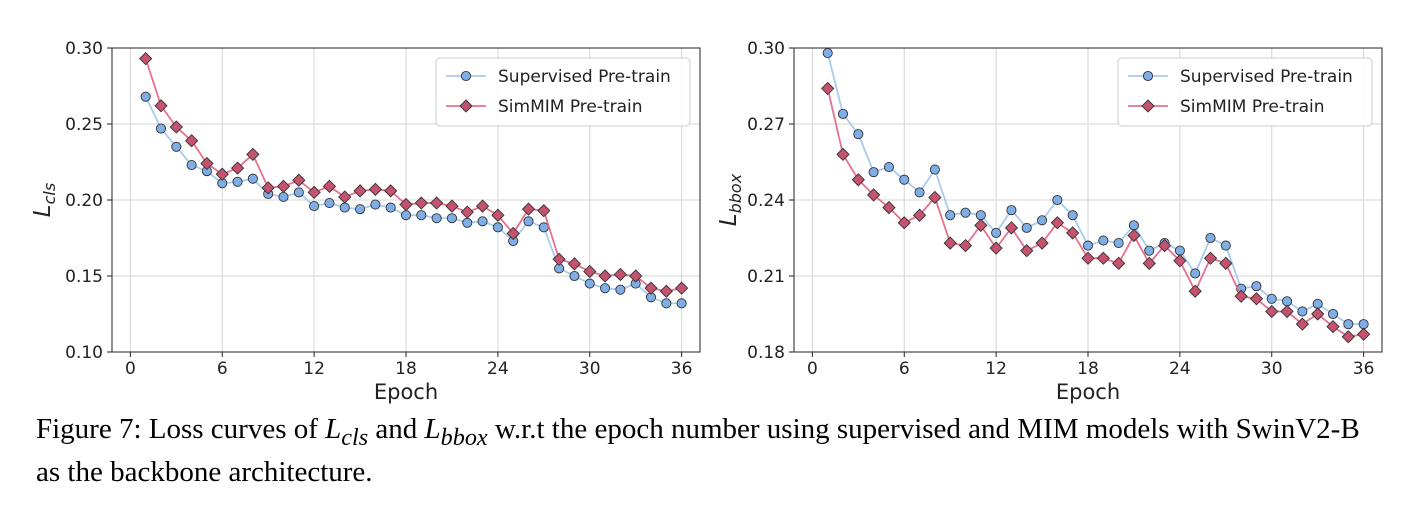 The height and width of the screenshot is (510, 1414). I want to click on caption-term-cls: Lcls, so click(347, 432).